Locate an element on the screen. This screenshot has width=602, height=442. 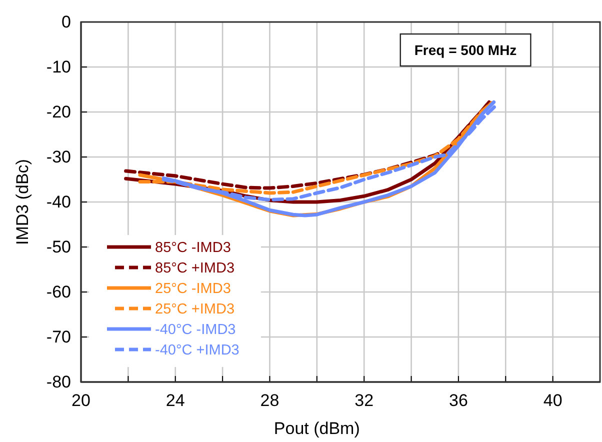
y-tick-label: -20 is located at coordinates (58, 112).